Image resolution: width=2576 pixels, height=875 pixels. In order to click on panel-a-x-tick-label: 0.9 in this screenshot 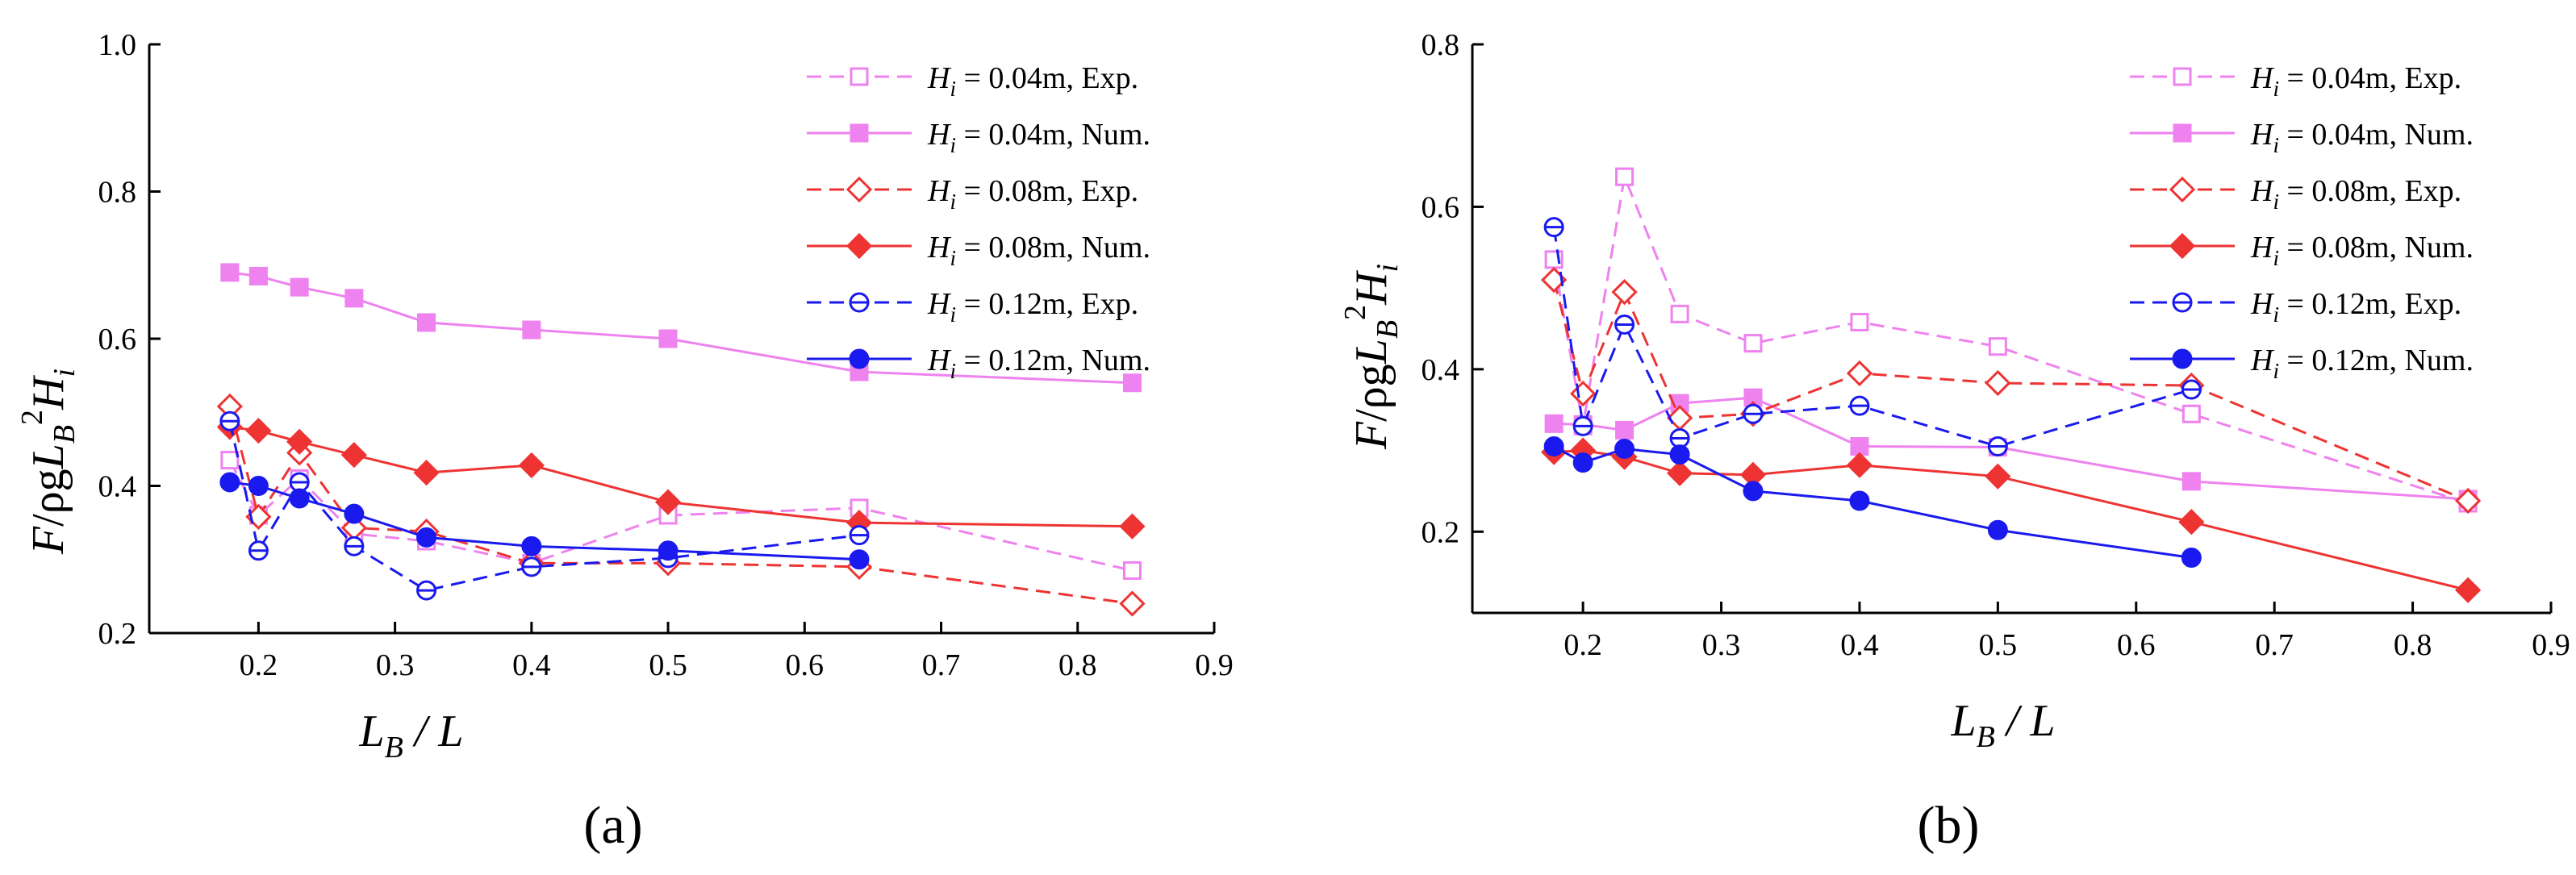, I will do `click(1214, 665)`.